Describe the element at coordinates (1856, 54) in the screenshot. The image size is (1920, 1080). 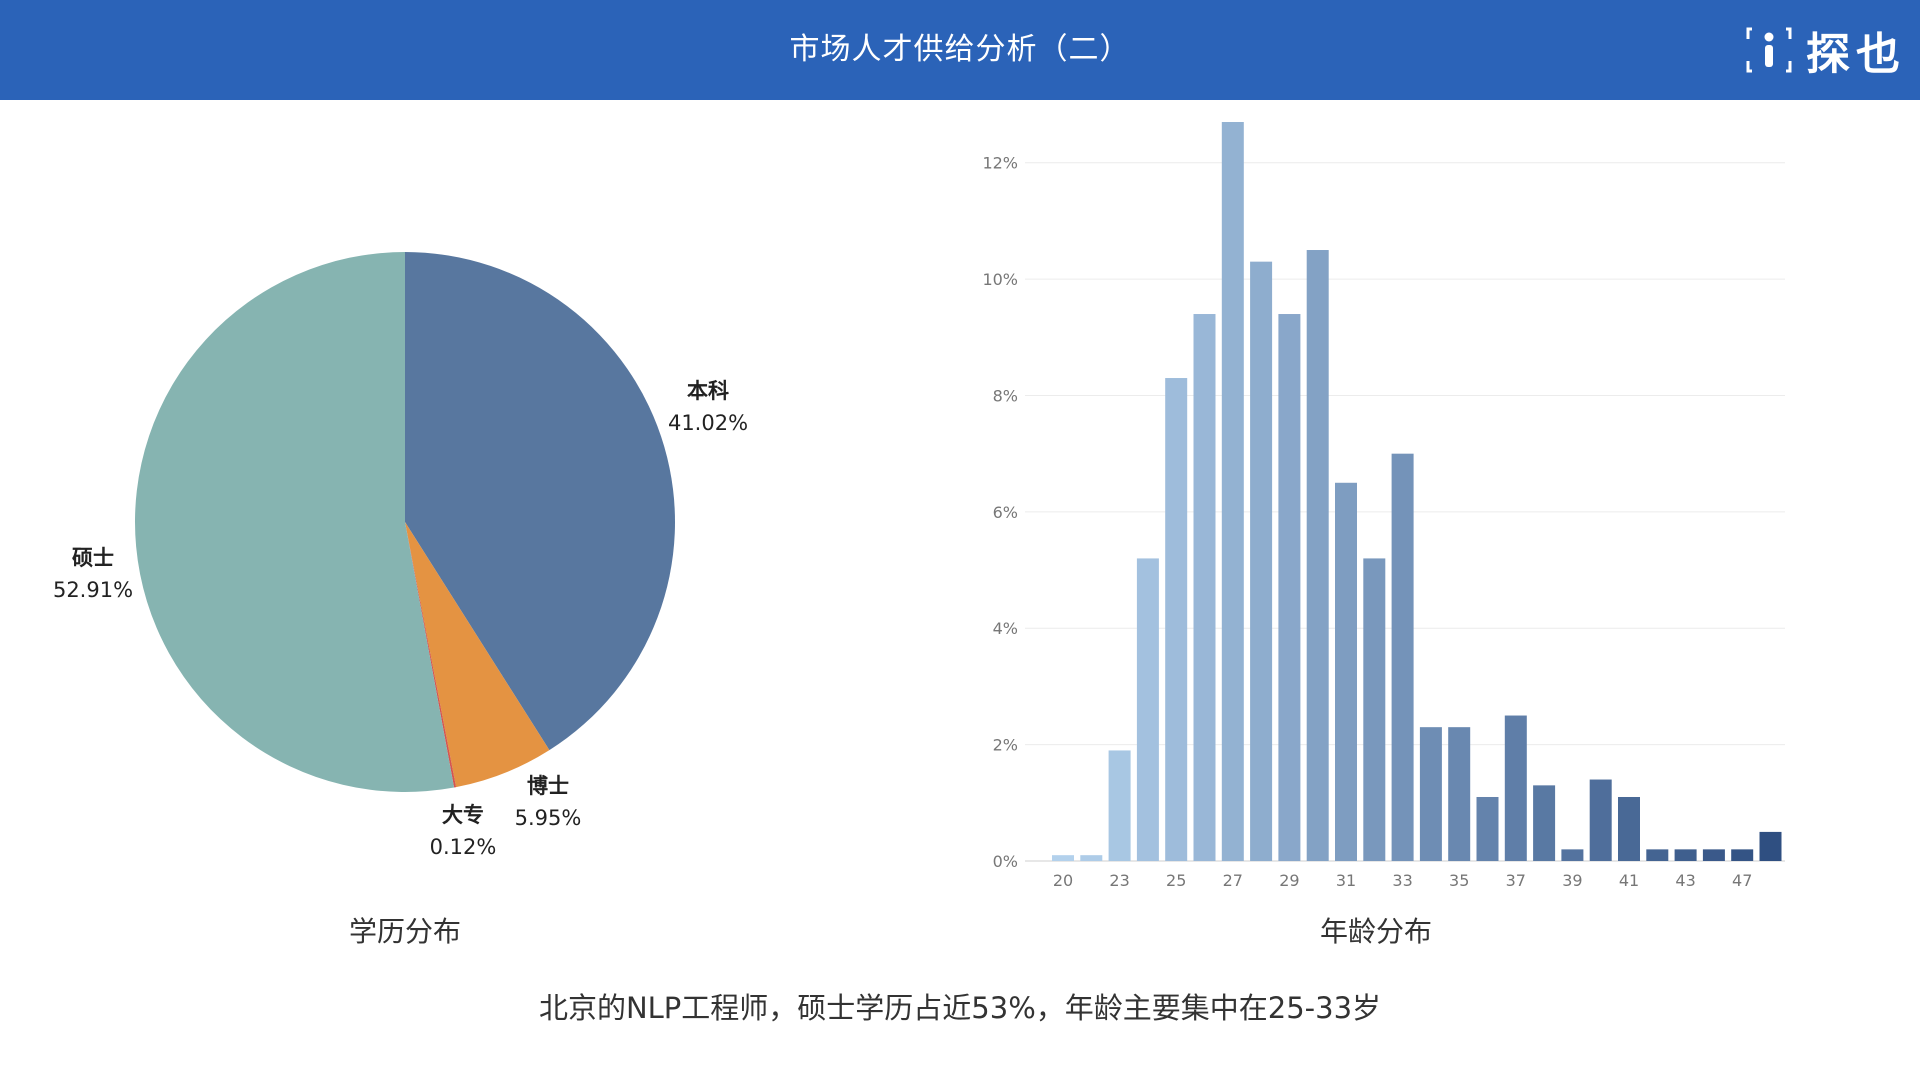
I see `logo-text: 探也` at that location.